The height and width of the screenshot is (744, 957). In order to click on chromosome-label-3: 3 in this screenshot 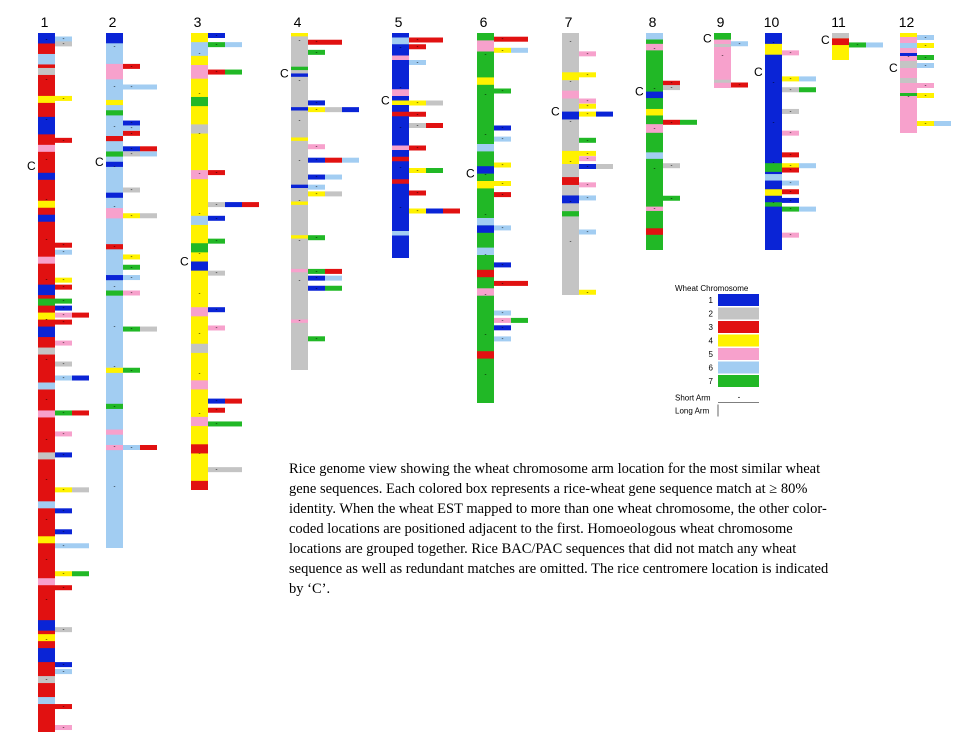, I will do `click(198, 22)`.